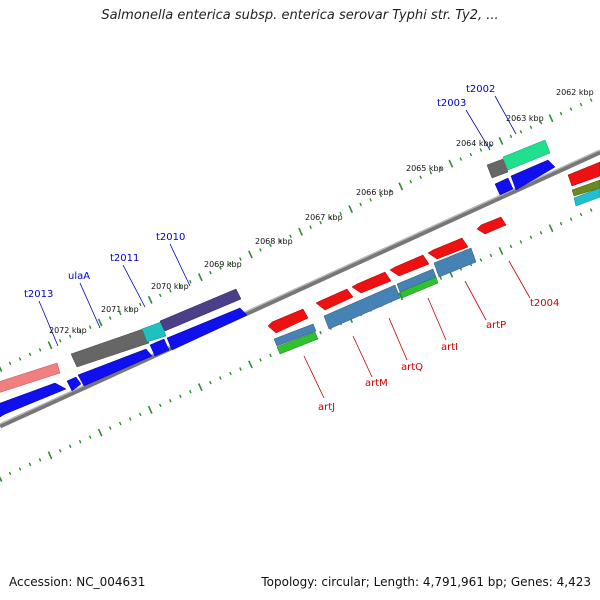 This screenshot has width=600, height=600. I want to click on red-arrow-t2004, so click(491, 225).